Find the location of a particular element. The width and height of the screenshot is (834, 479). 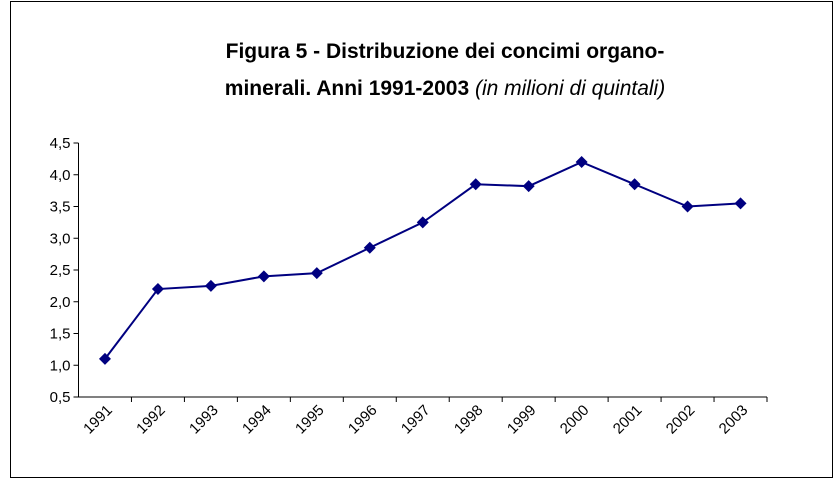

chart-title: minerali. Anni 1991-2003 is located at coordinates (347, 88).